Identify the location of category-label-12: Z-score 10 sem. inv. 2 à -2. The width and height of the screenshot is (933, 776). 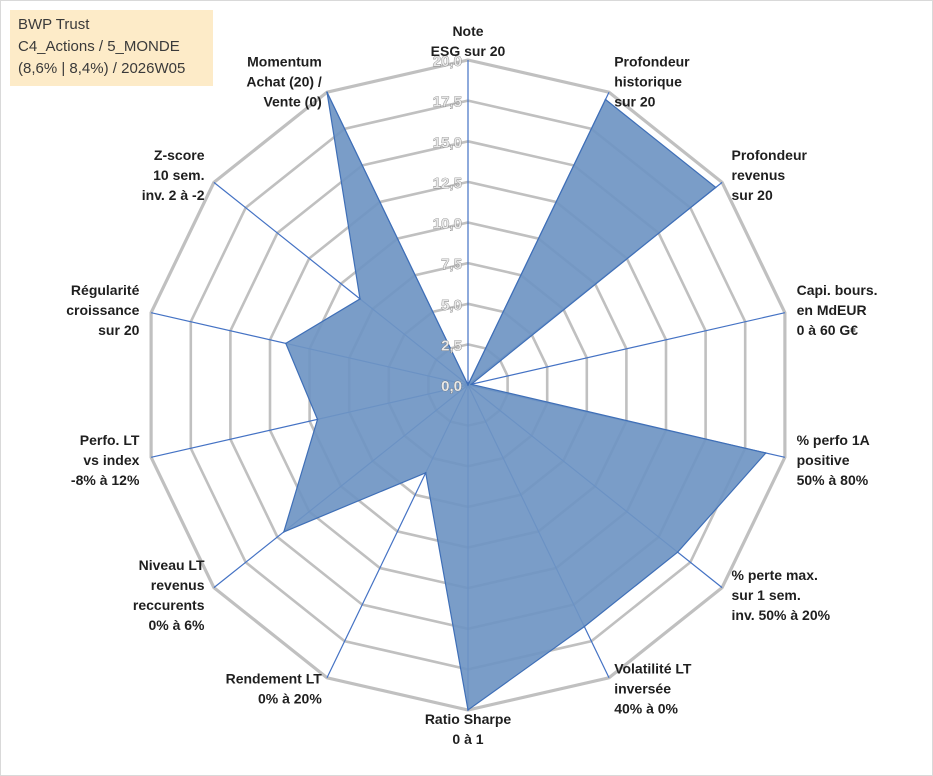
(173, 175).